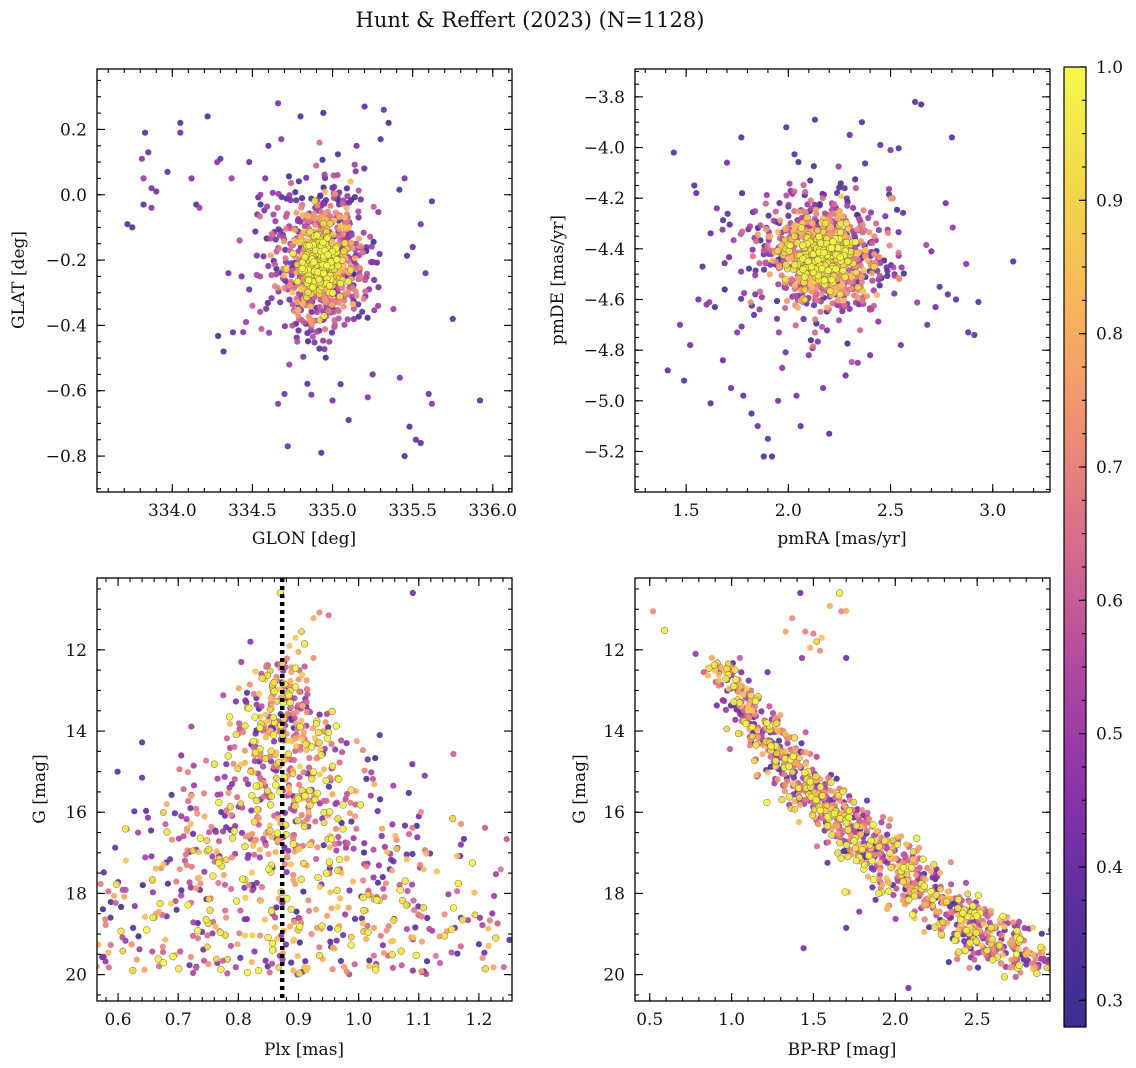  Describe the element at coordinates (172, 511) in the screenshot. I see `sky-xtick-label: 334.0` at that location.